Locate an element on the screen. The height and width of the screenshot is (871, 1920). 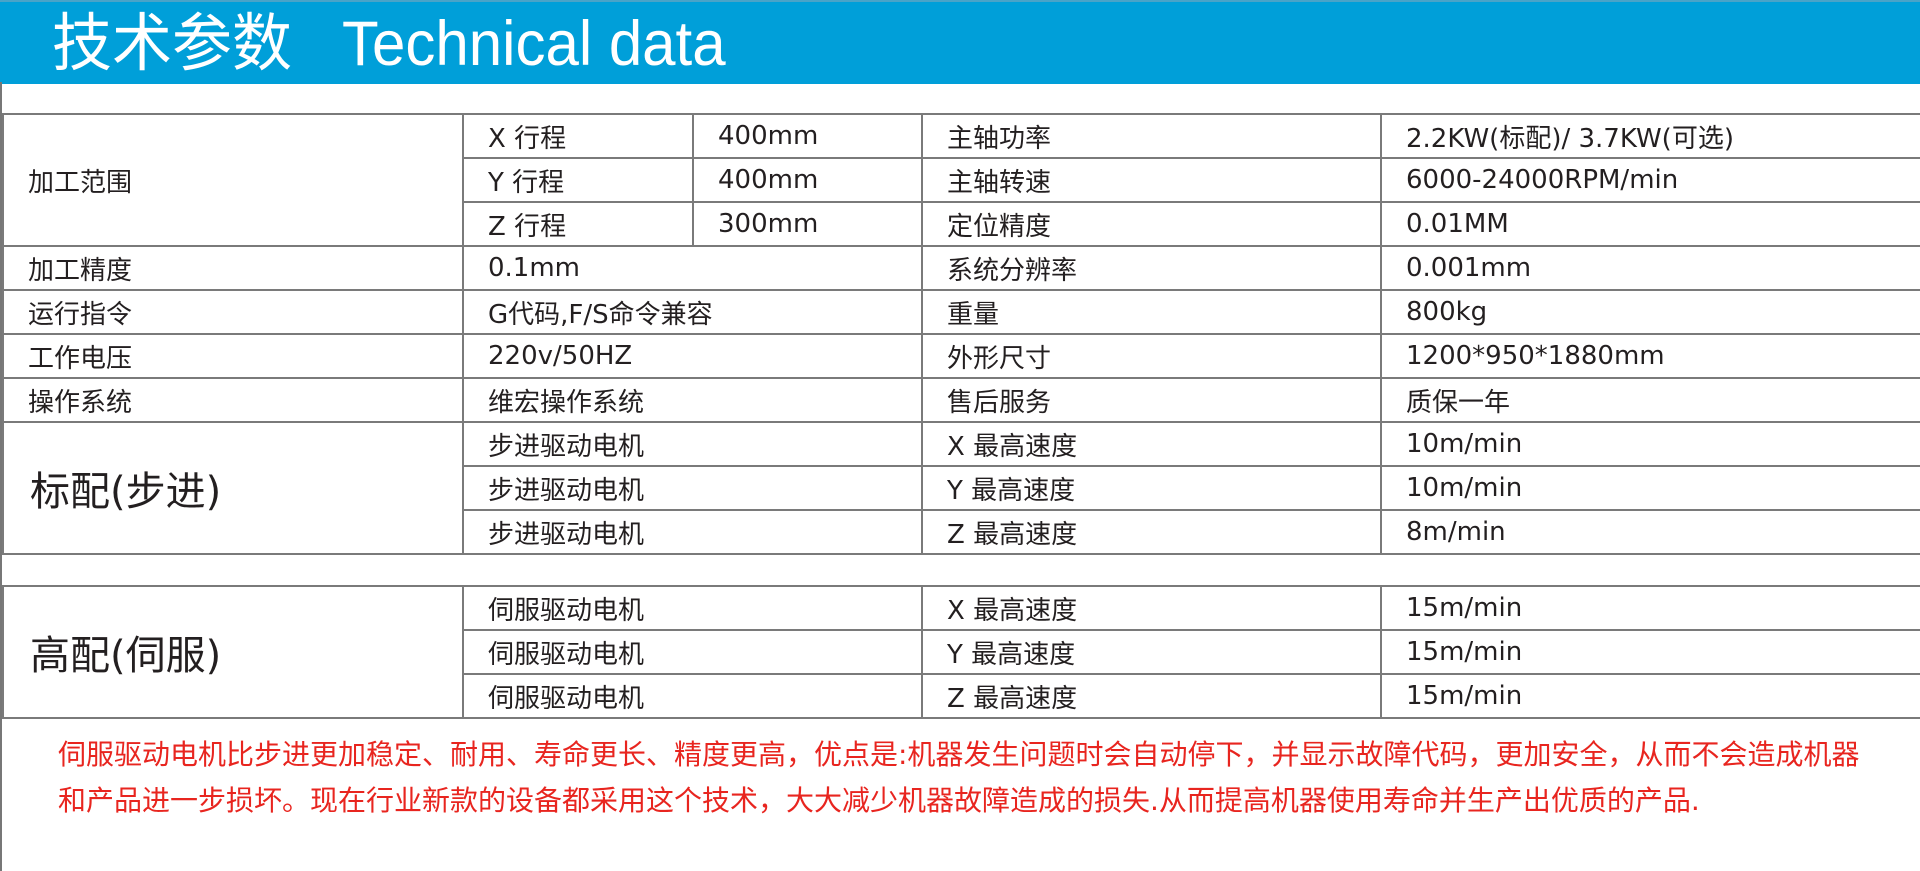
row-value: G代码,F/S命令兼容 is located at coordinates (692, 312).